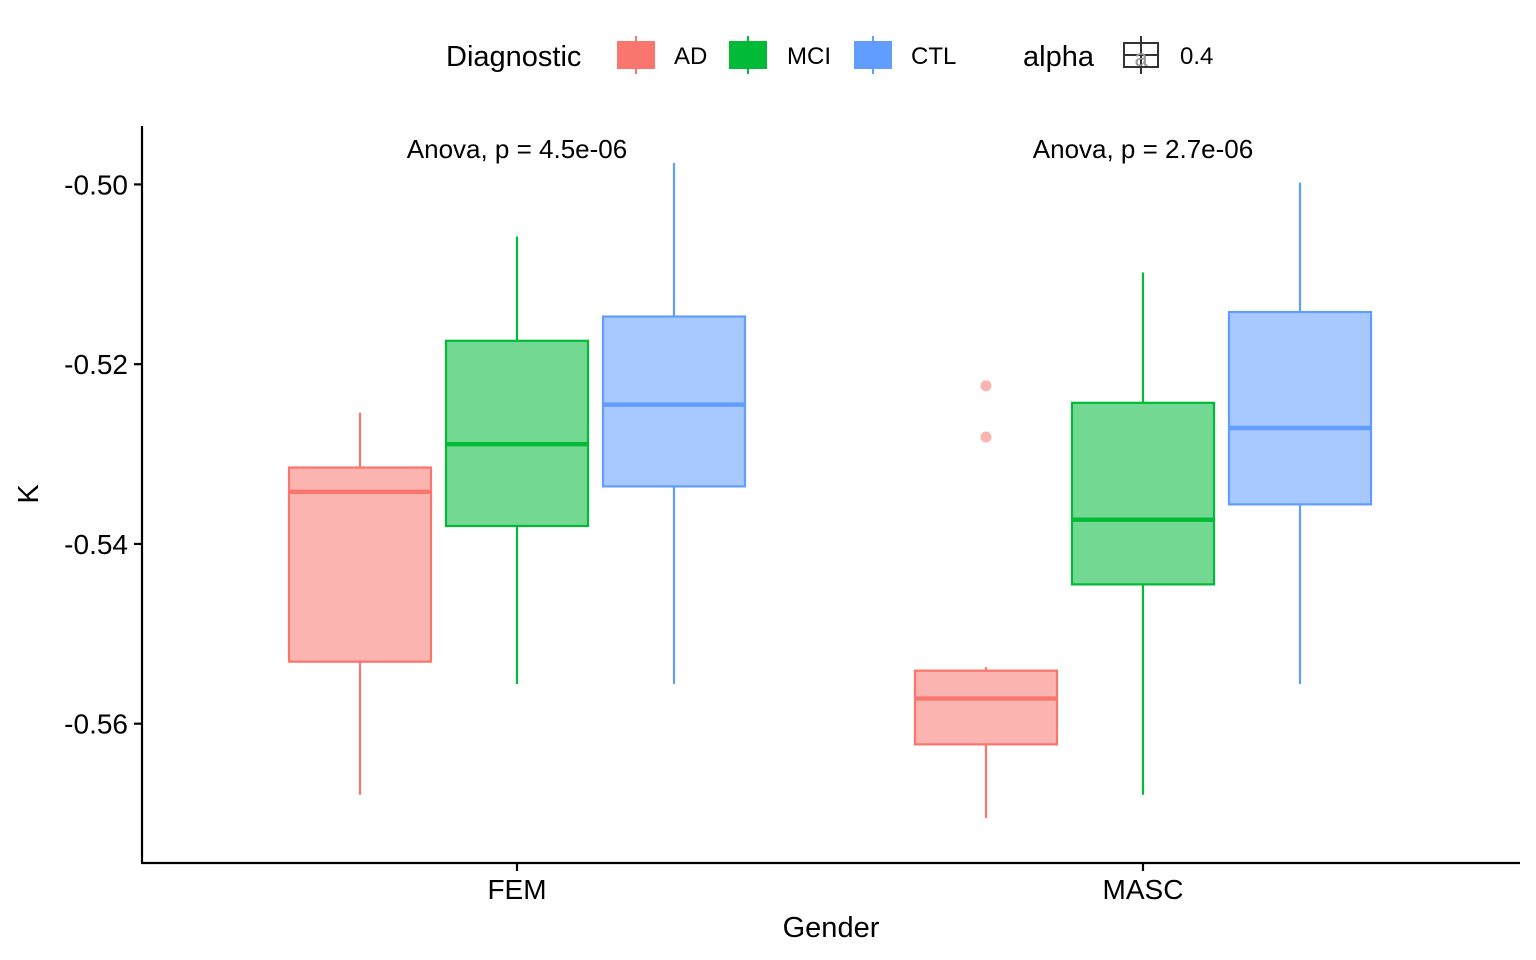 The image size is (1536, 960). I want to click on box-ctl-fem-iqr-box, so click(674, 401).